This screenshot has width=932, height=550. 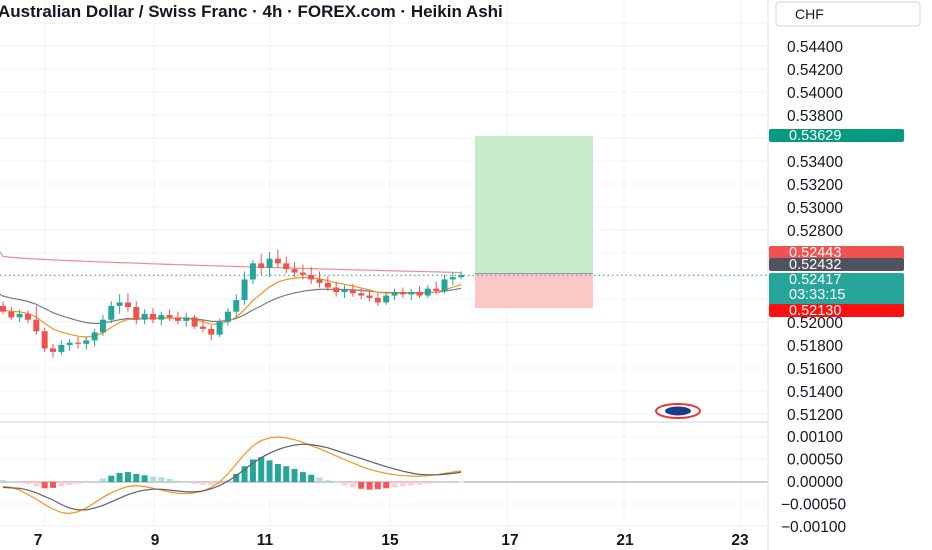 What do you see at coordinates (809, 14) in the screenshot?
I see `currency-label: CHF` at bounding box center [809, 14].